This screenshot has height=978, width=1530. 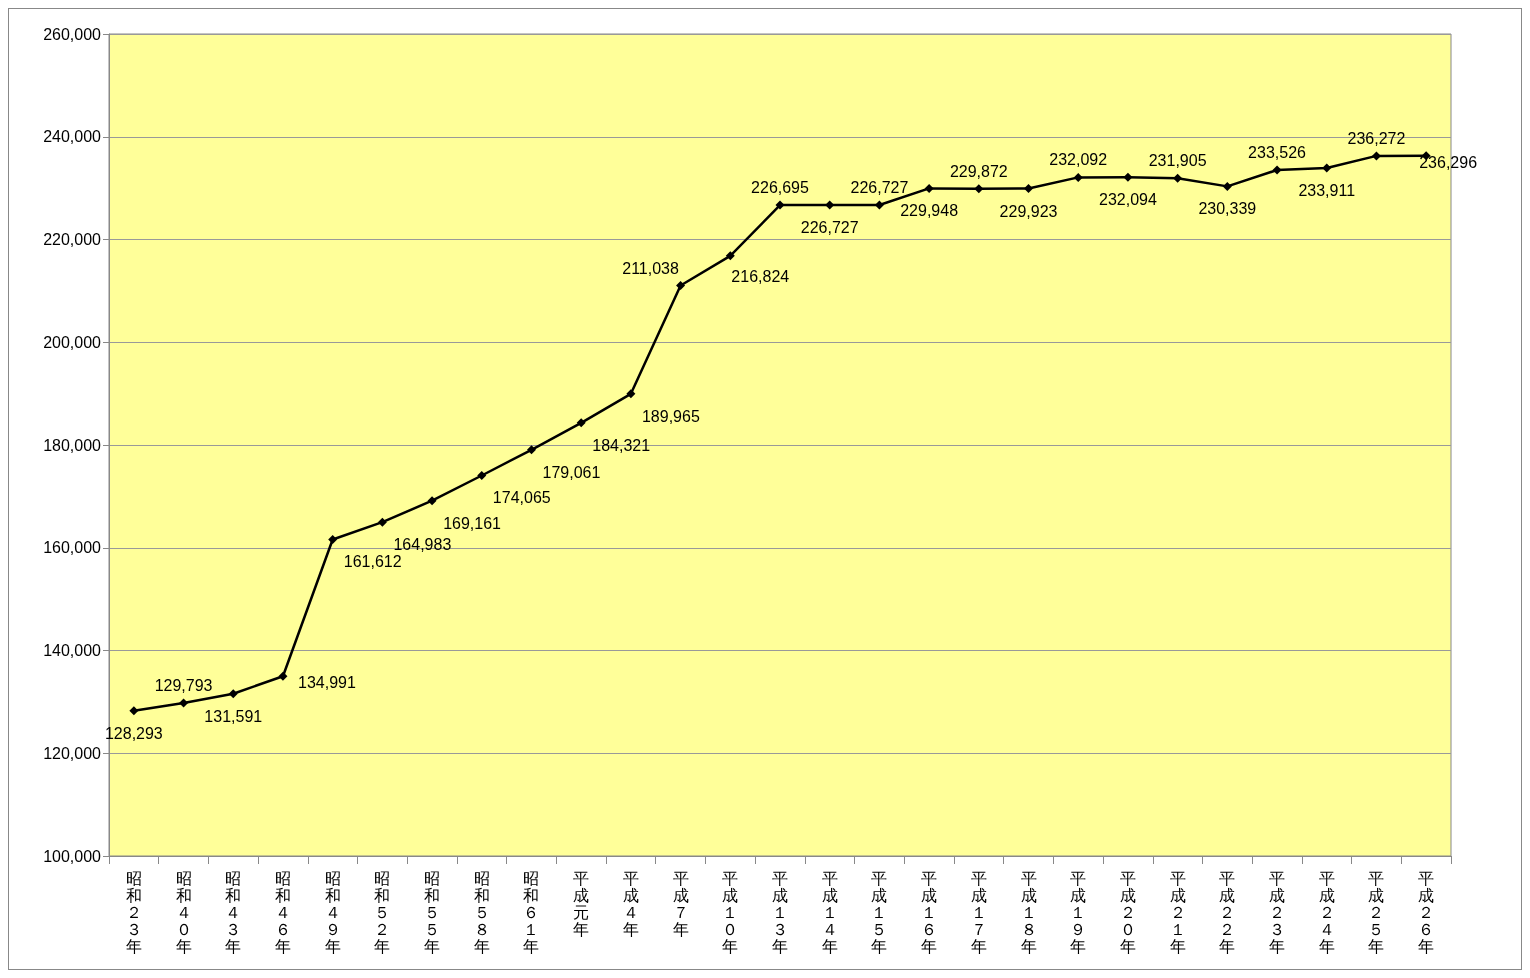 I want to click on x-tick-label: 平成１５年, so click(x=879, y=912).